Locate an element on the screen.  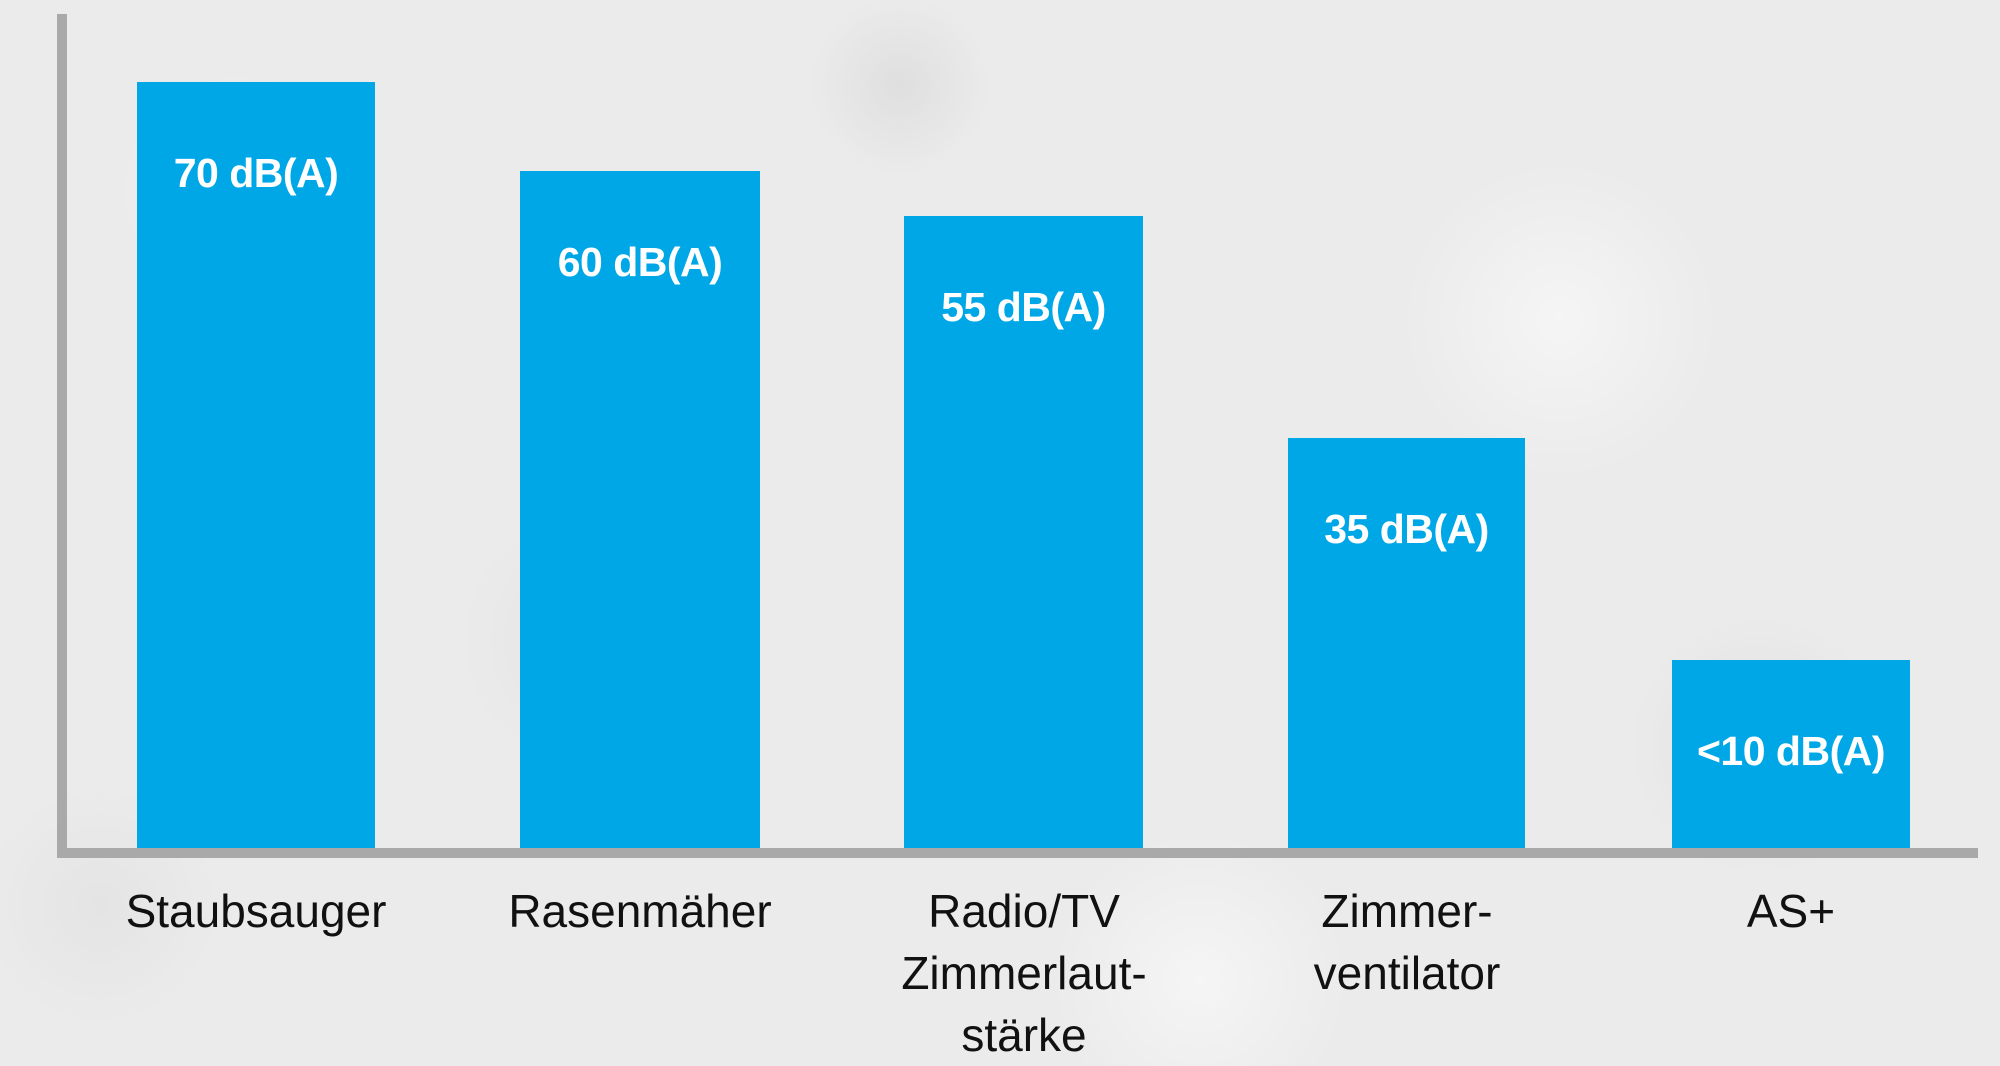
bar-value-label: 70 dB(A) is located at coordinates (256, 173).